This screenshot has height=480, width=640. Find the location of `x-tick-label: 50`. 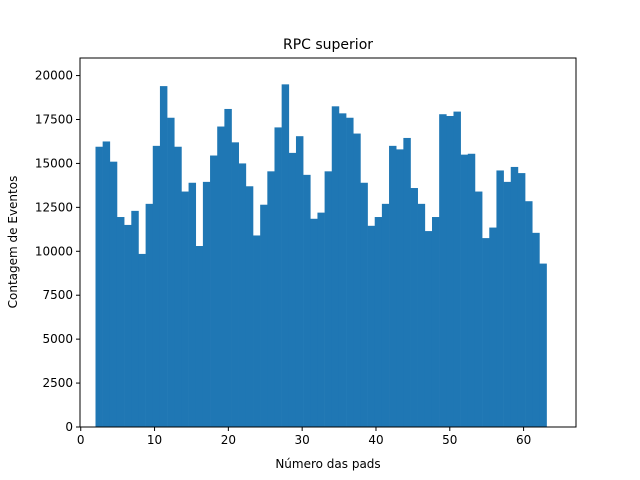

x-tick-label: 50 is located at coordinates (449, 440).